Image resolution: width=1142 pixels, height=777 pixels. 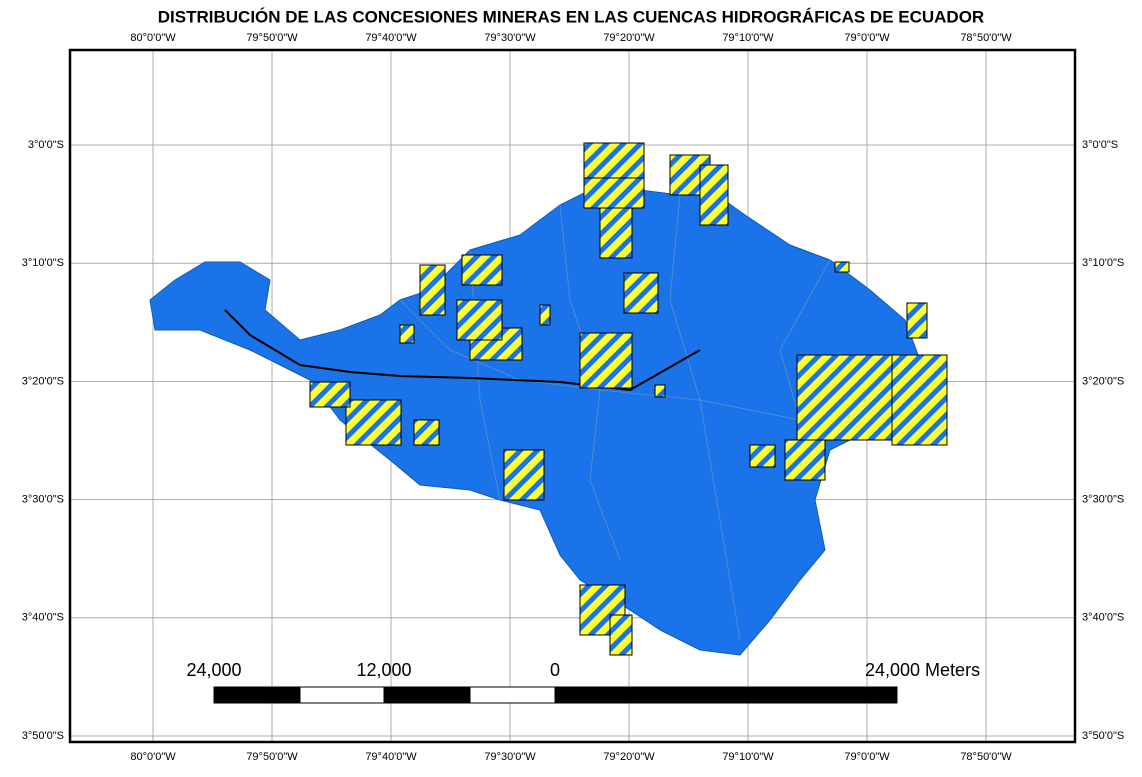 What do you see at coordinates (43, 500) in the screenshot?
I see `latitude-label-left: 3°30'0"S` at bounding box center [43, 500].